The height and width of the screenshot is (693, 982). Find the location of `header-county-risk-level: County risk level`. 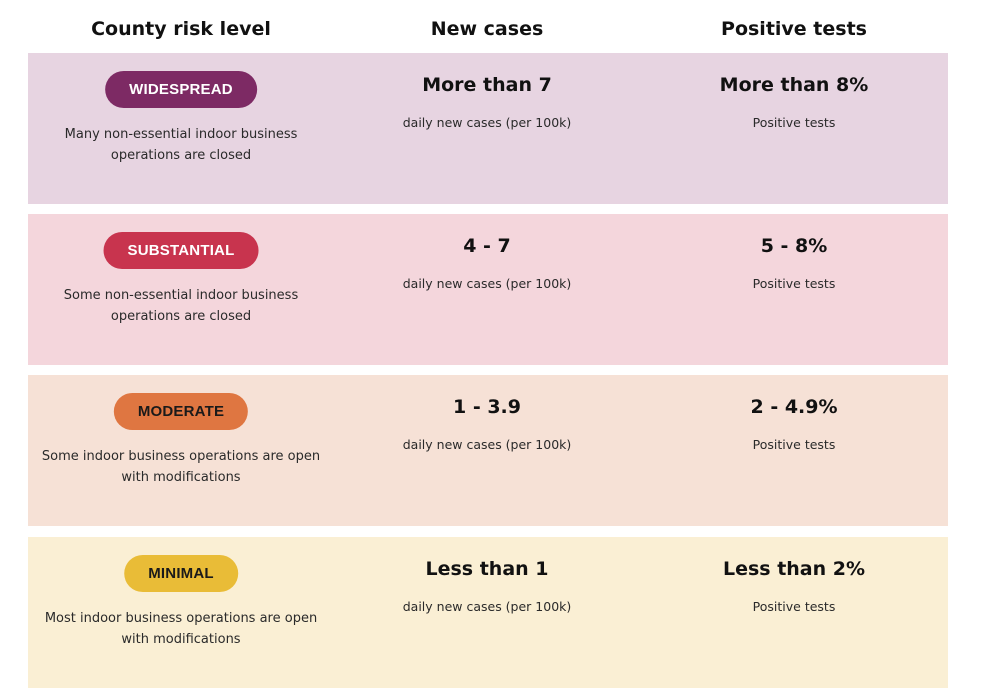

header-county-risk-level: County risk level is located at coordinates (181, 29).